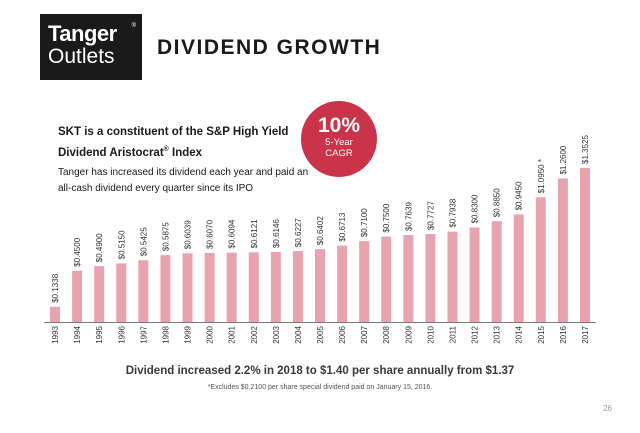 This screenshot has height=433, width=640. I want to click on data-label: $0.7639, so click(408, 216).